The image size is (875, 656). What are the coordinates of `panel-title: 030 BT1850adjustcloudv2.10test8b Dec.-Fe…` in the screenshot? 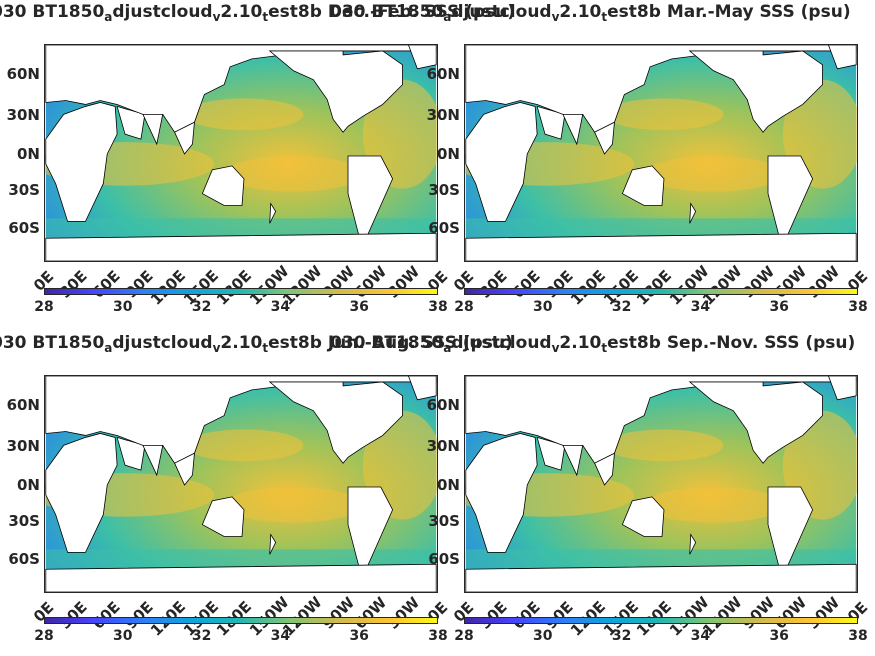 It's located at (258, 13).